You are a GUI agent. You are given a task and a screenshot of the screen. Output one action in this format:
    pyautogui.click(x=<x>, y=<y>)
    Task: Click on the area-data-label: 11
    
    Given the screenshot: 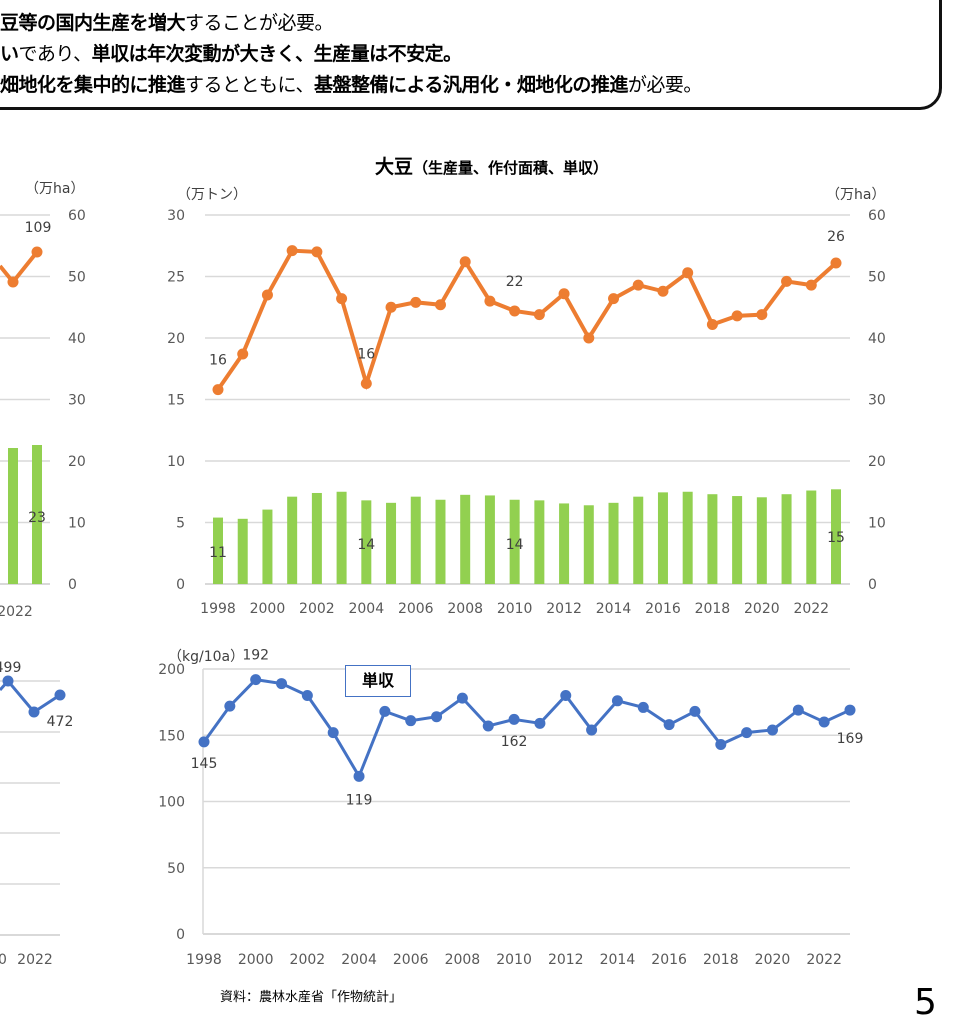 What is the action you would take?
    pyautogui.click(x=218, y=553)
    